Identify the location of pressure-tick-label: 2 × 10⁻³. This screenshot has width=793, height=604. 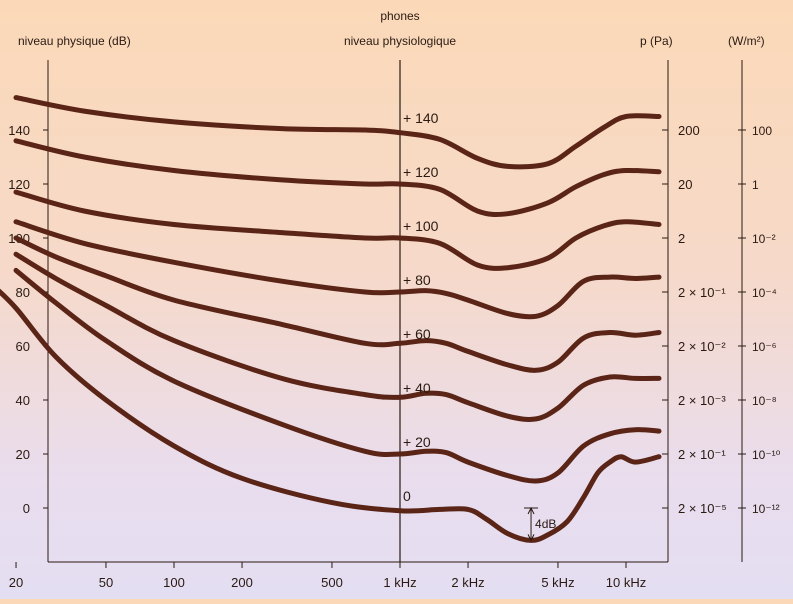
(702, 400).